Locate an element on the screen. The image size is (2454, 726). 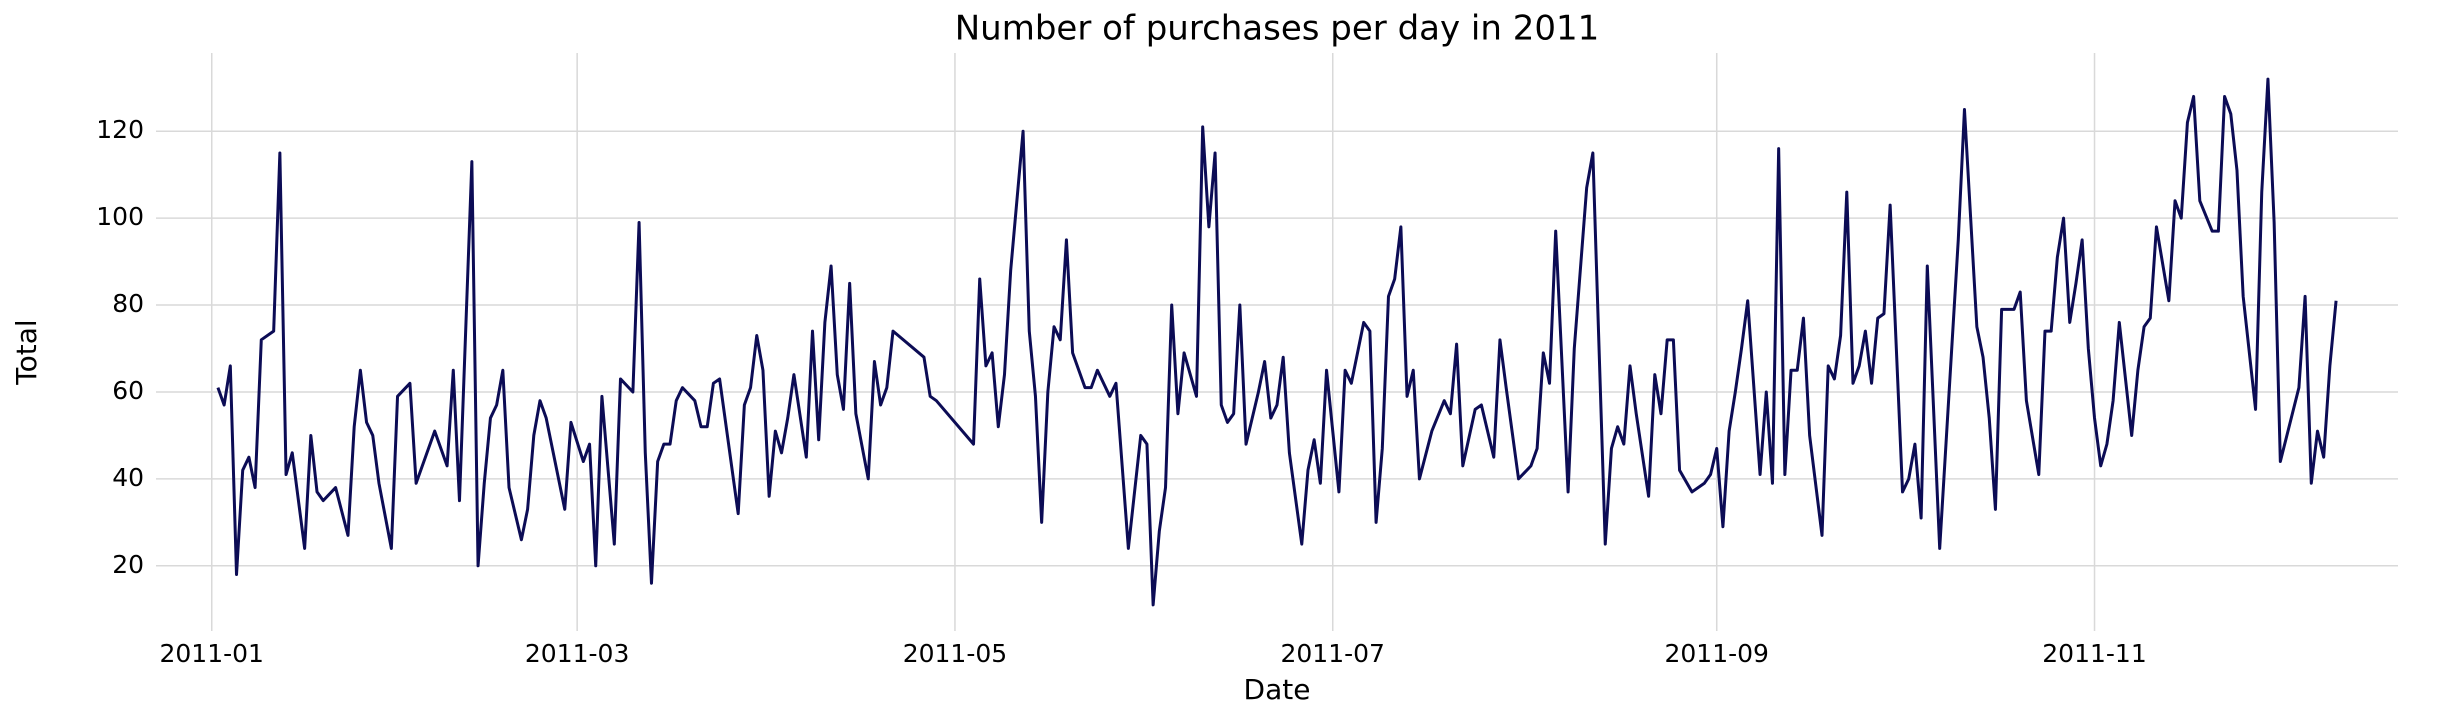
x-tick-label: 2011-01 is located at coordinates (212, 653).